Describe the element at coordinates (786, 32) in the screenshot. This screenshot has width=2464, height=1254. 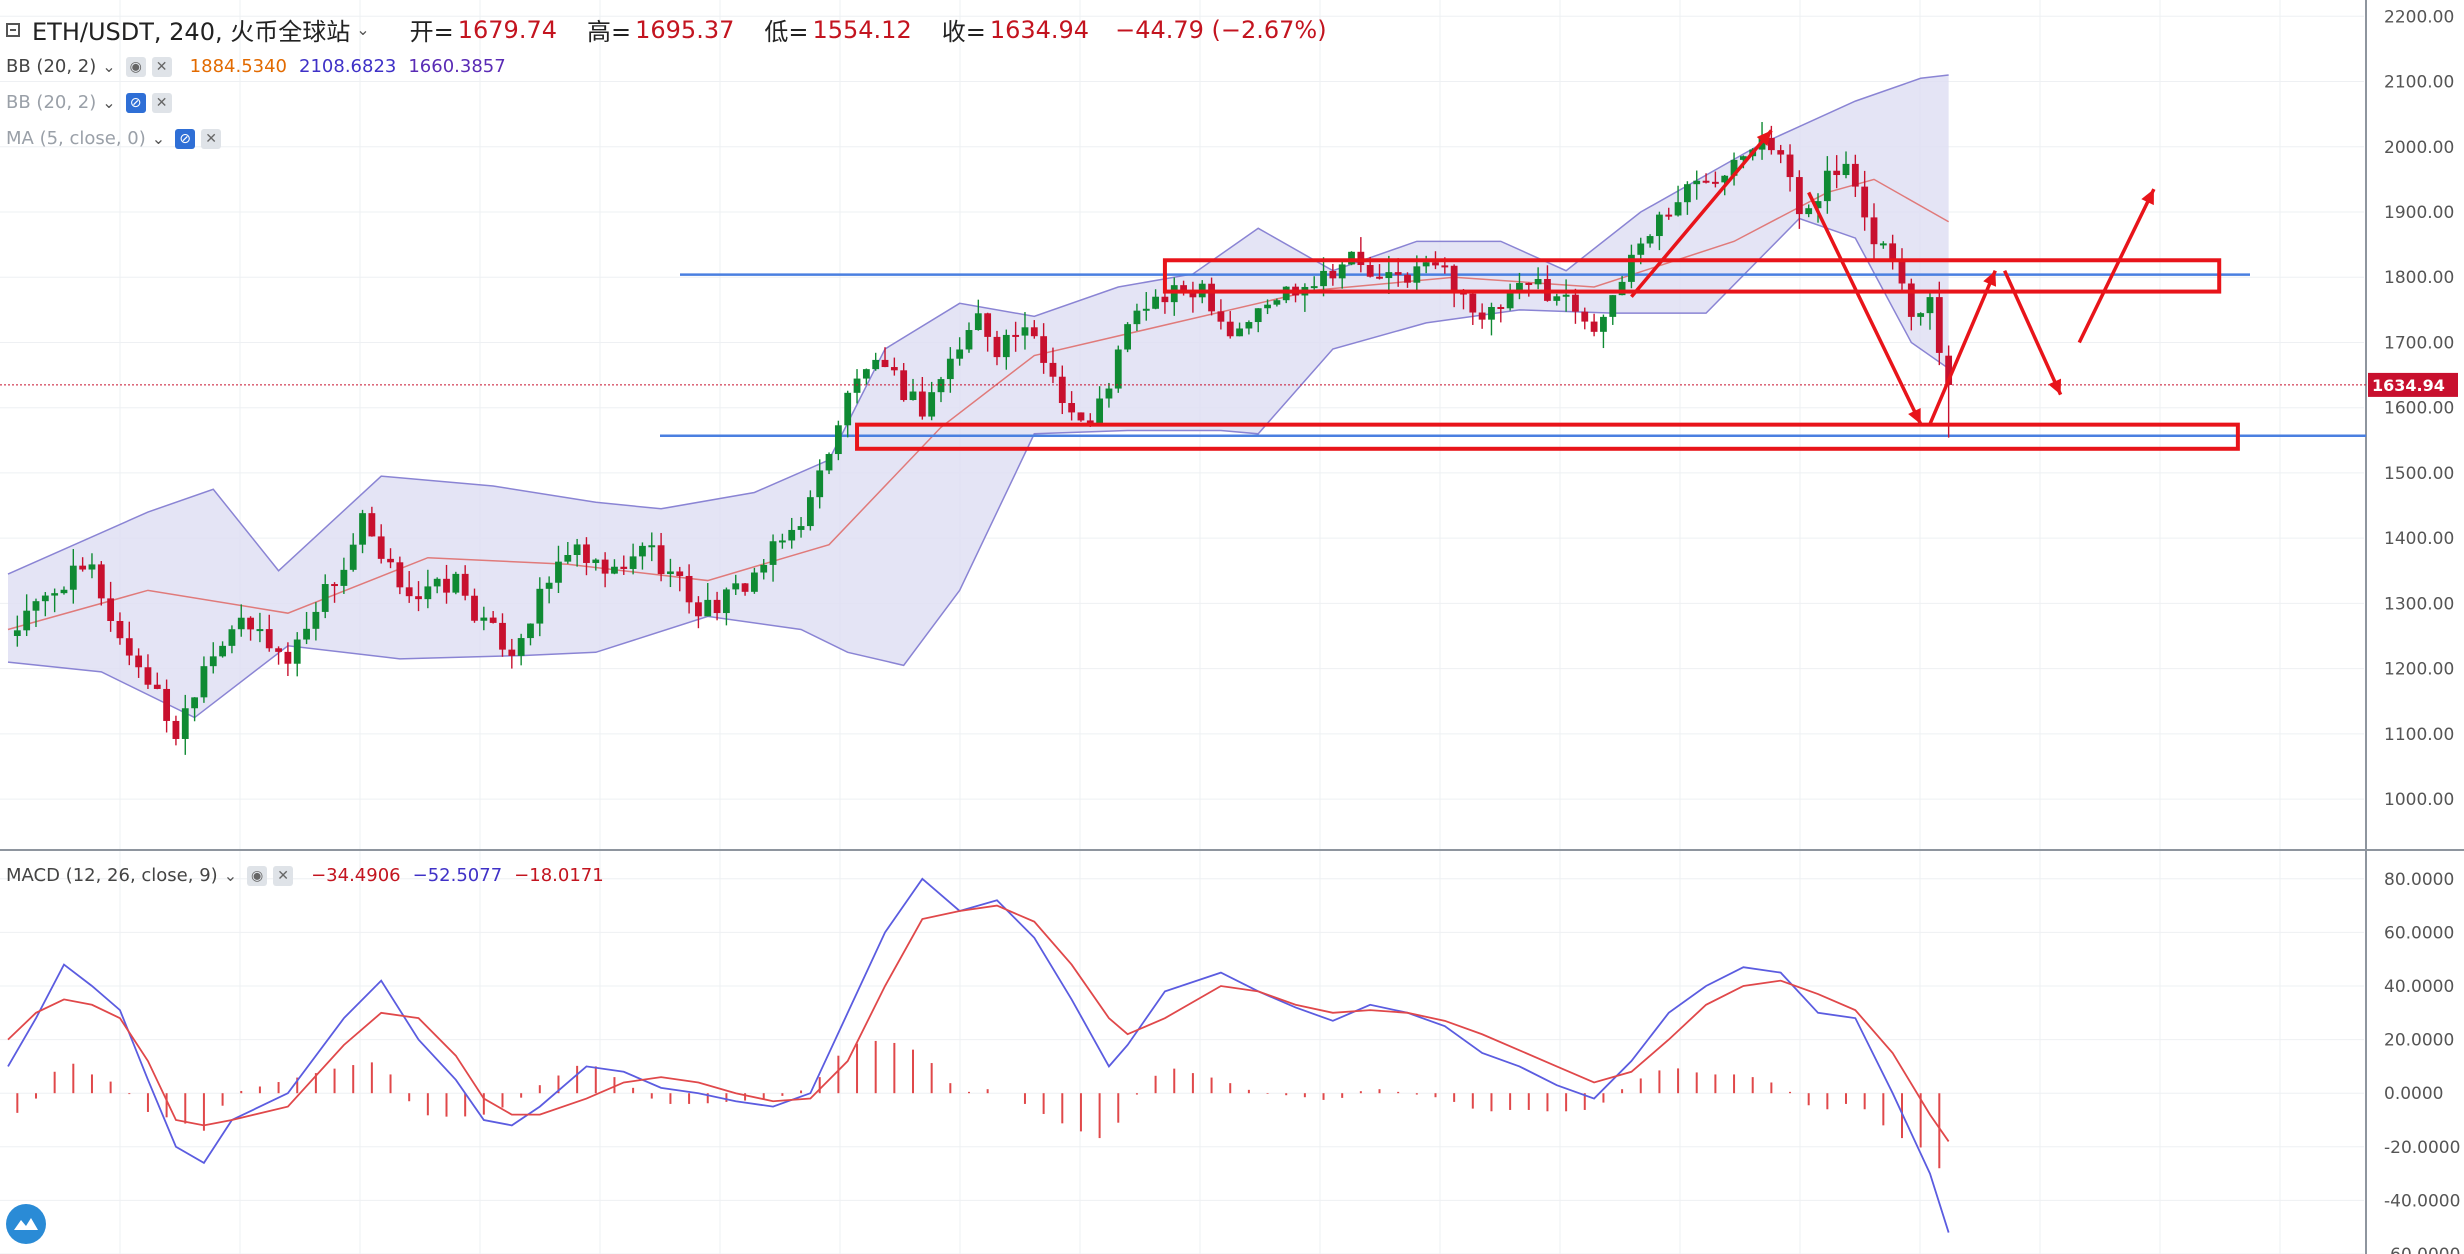
I see `low-label: 低=` at that location.